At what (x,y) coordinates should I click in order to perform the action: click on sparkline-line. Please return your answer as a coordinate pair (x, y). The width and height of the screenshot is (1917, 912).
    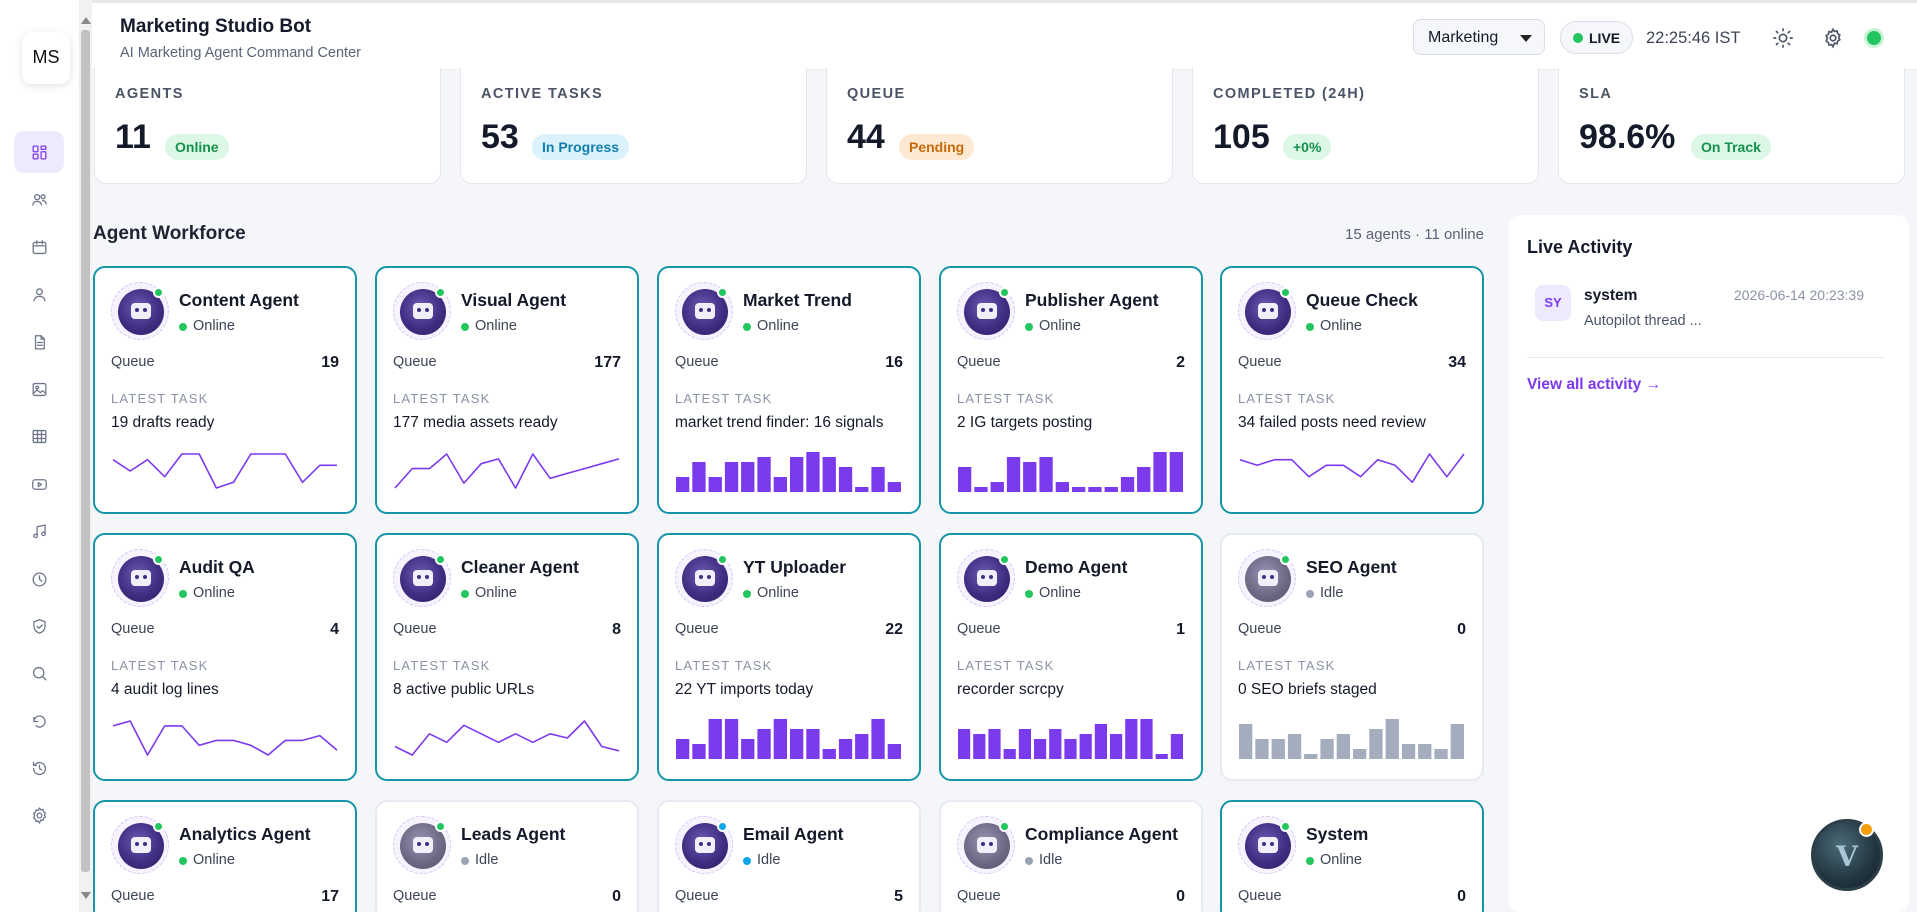
    Looking at the image, I should click on (507, 738).